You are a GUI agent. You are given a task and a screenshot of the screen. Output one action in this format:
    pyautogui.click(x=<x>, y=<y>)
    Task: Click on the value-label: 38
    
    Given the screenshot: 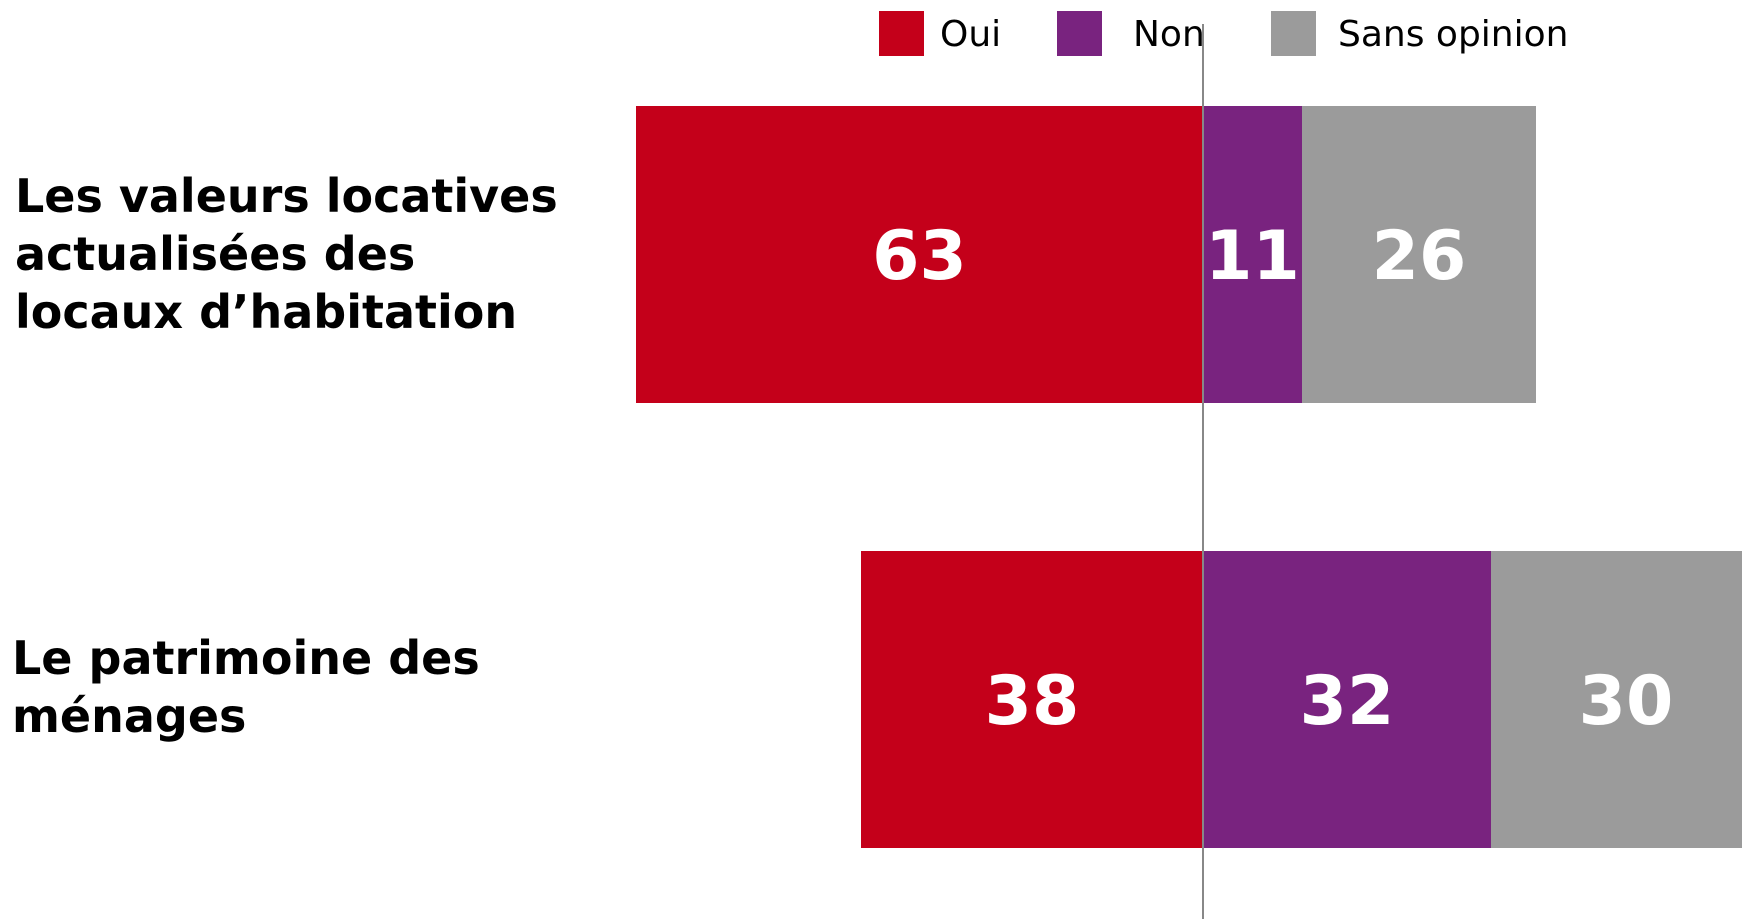 What is the action you would take?
    pyautogui.click(x=1032, y=701)
    